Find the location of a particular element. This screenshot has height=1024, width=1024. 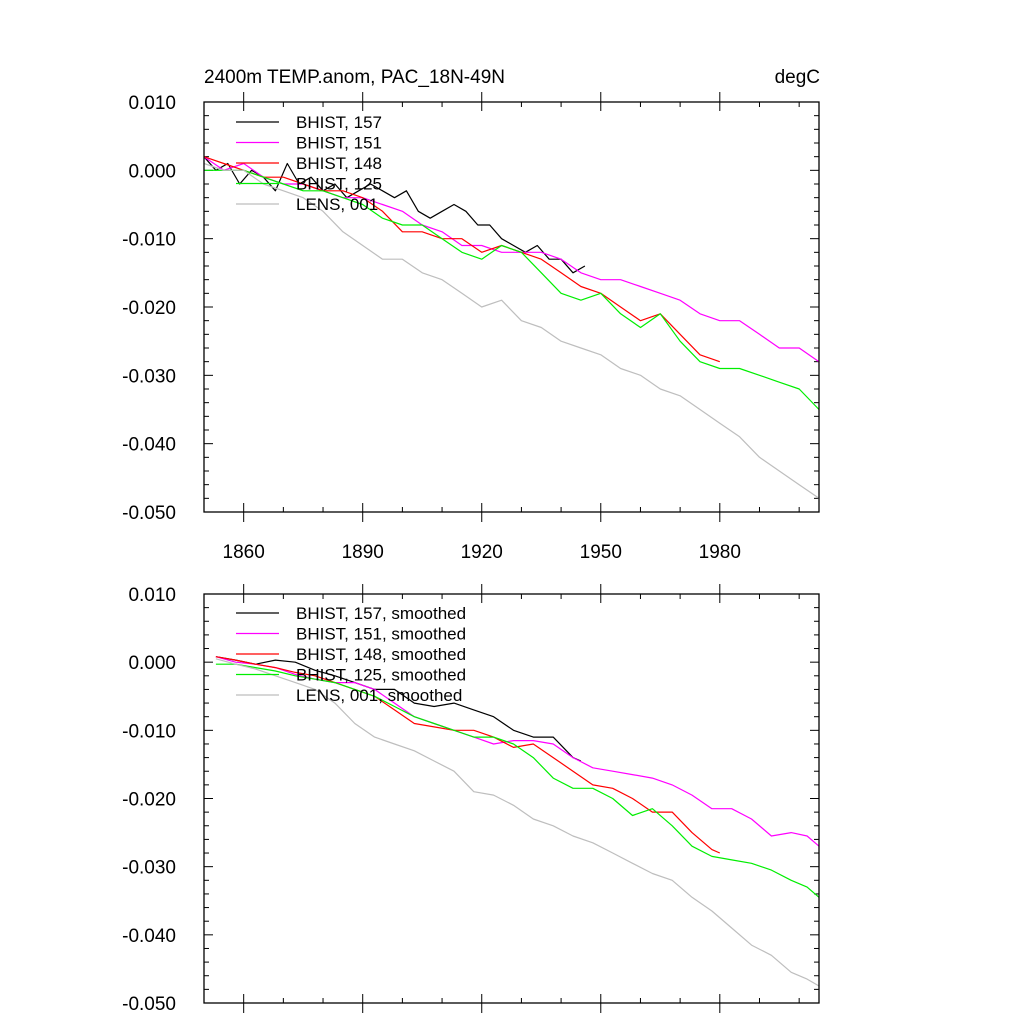

legend-label: BHIST, 125 is located at coordinates (339, 184).